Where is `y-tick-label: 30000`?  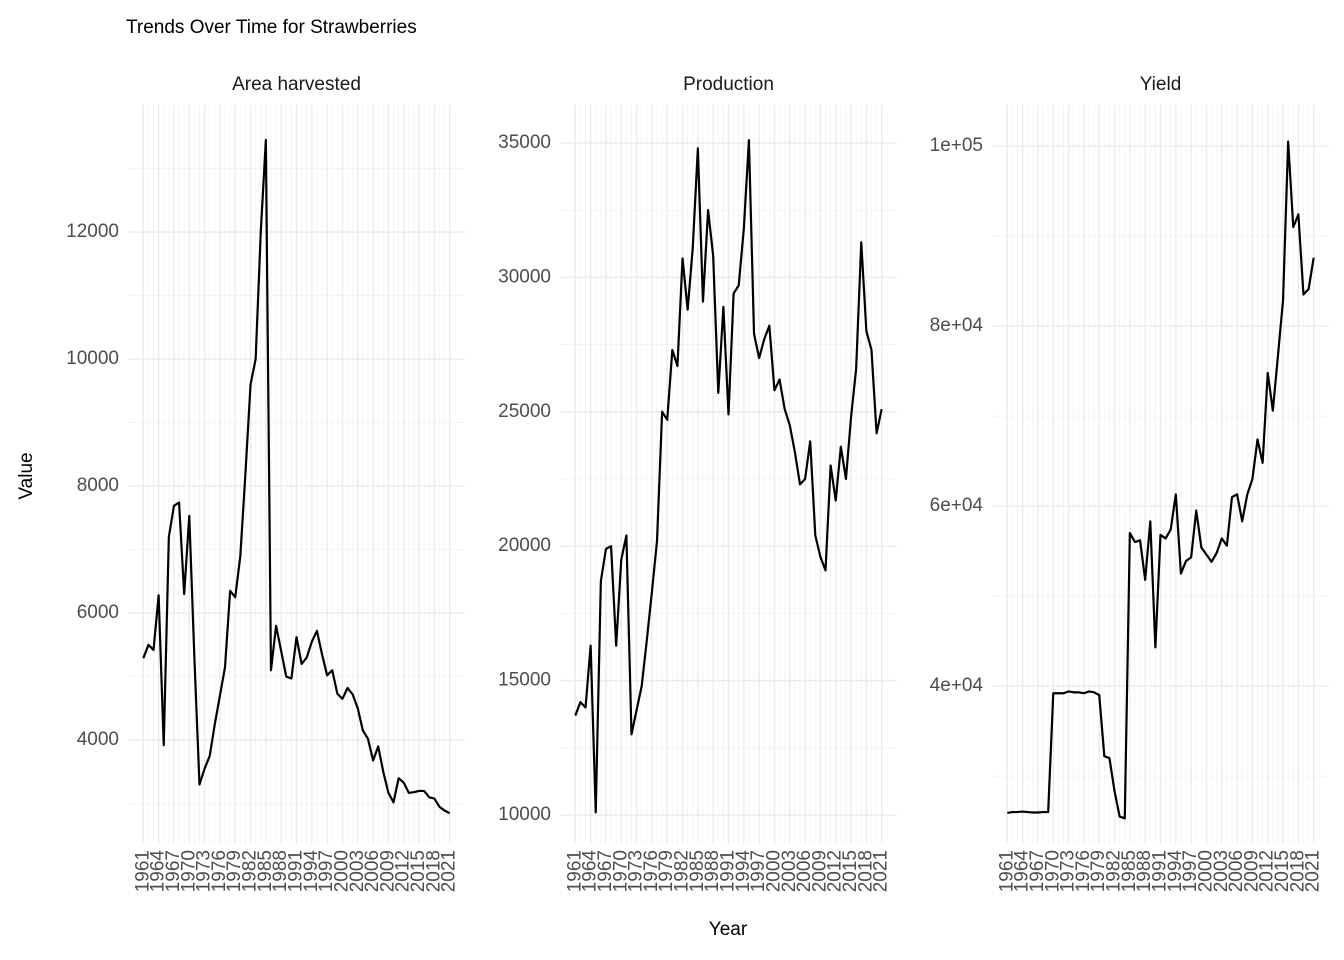
y-tick-label: 30000 is located at coordinates (524, 276).